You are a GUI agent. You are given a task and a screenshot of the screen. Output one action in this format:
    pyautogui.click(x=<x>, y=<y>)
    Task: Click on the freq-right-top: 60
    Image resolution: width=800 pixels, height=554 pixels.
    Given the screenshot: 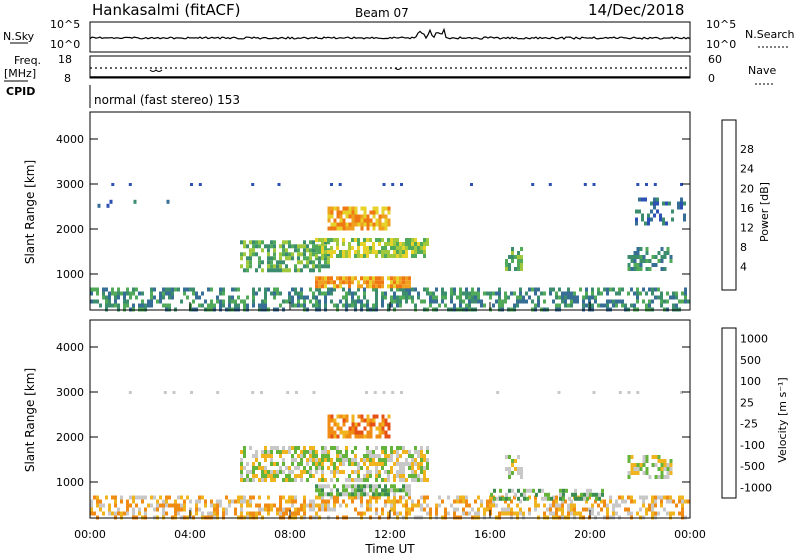 What is the action you would take?
    pyautogui.click(x=715, y=59)
    